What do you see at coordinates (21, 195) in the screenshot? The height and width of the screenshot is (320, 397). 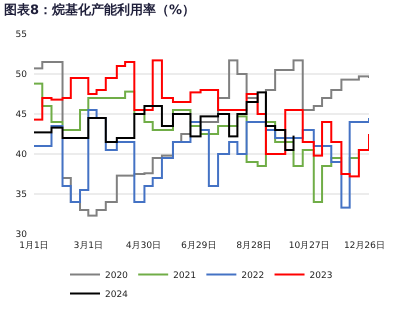 I see `y-tick-label: 35` at bounding box center [21, 195].